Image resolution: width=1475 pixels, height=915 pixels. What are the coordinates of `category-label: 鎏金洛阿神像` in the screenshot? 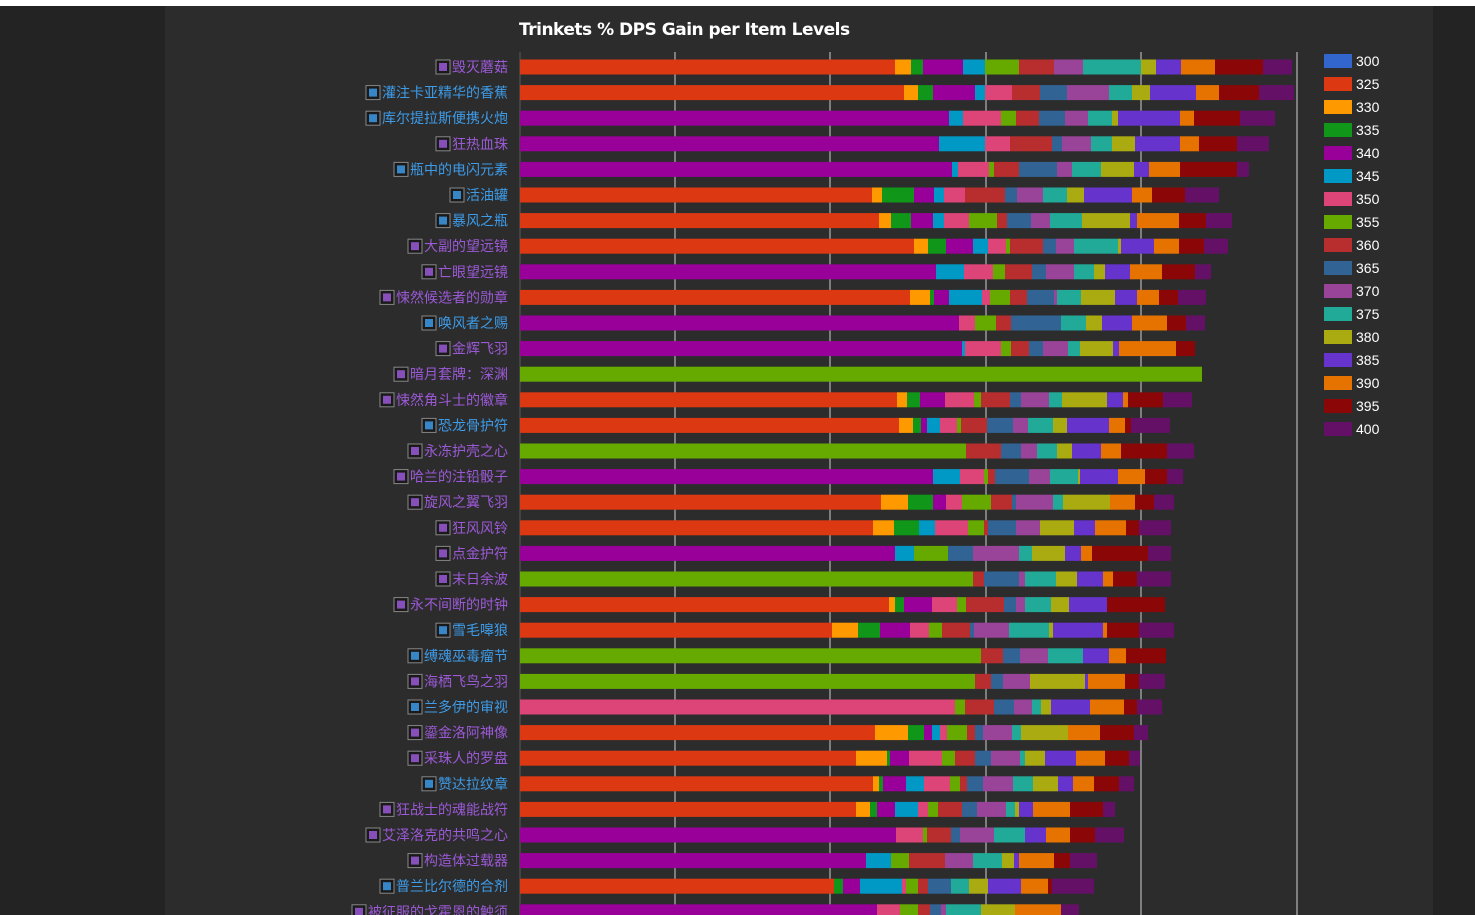 It's located at (466, 733).